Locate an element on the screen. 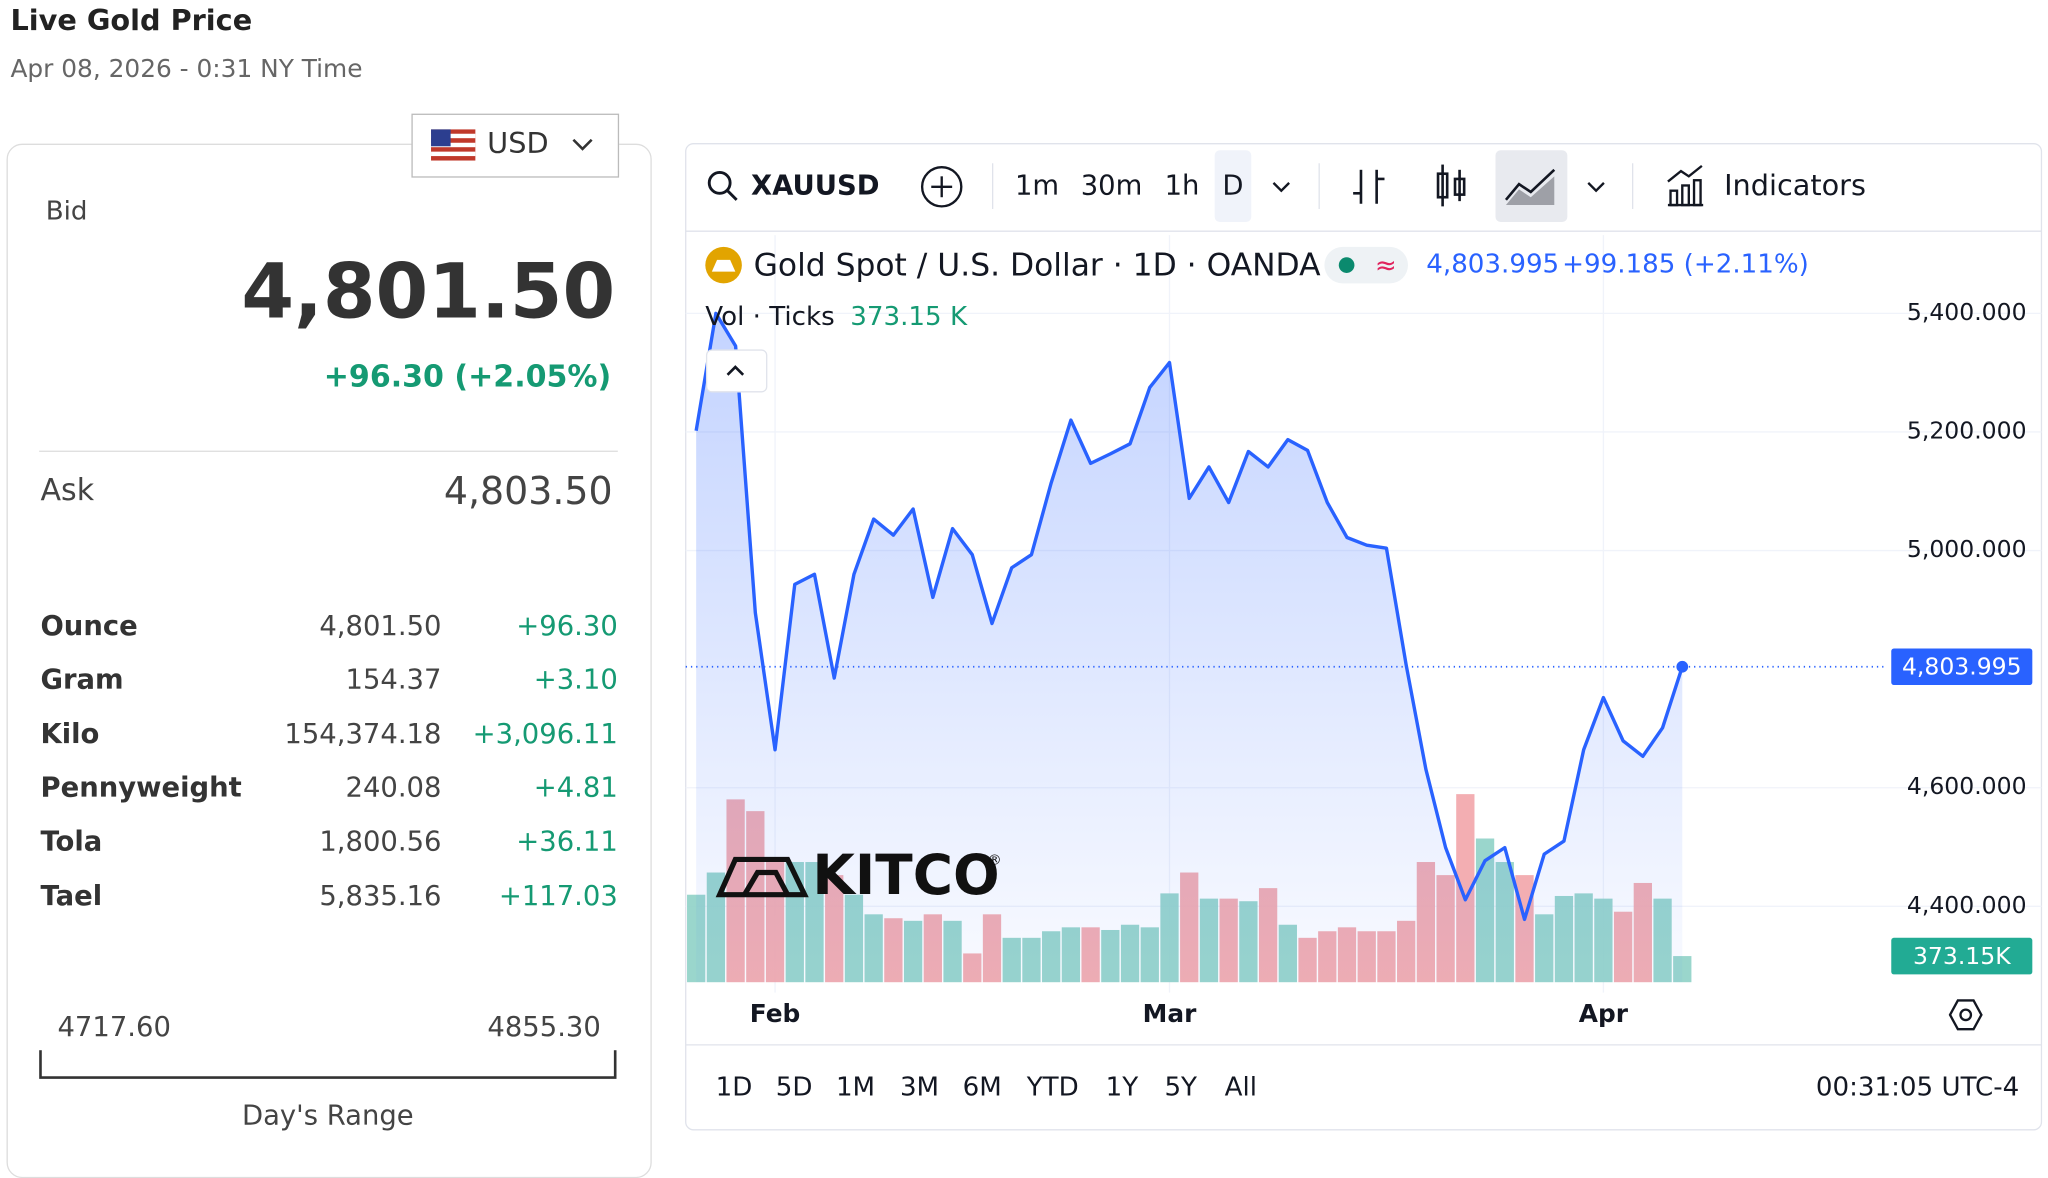 The image size is (2048, 1178). flag-icon is located at coordinates (453, 145).